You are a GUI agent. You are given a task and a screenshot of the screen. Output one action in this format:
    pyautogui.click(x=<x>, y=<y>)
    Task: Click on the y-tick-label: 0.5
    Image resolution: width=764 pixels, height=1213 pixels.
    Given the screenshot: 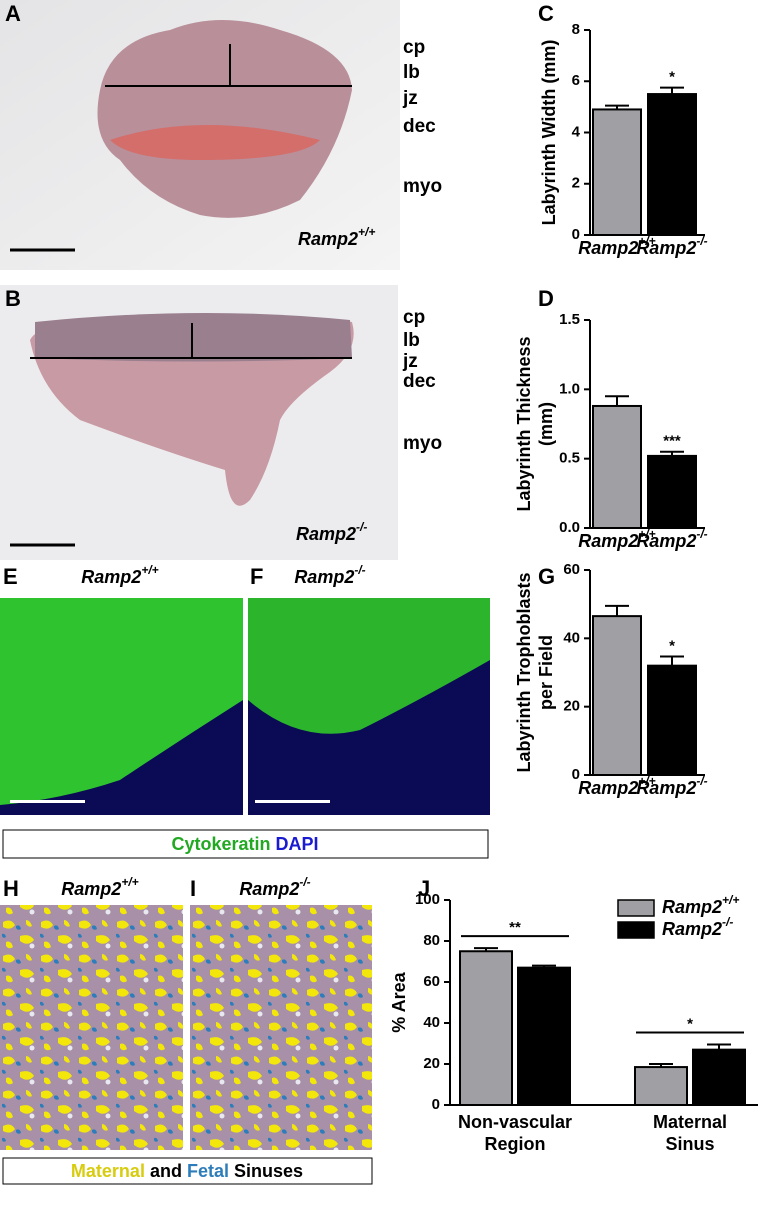 What is the action you would take?
    pyautogui.click(x=569, y=458)
    